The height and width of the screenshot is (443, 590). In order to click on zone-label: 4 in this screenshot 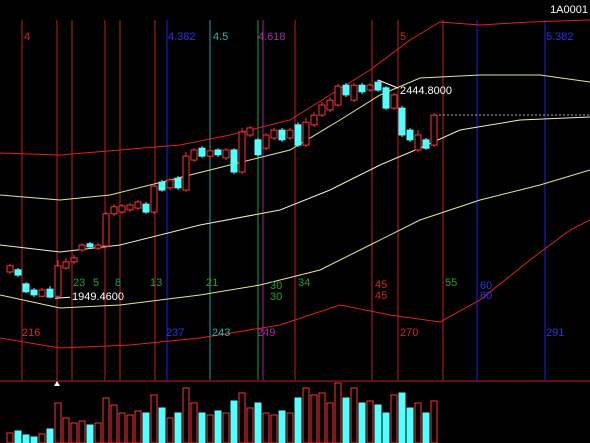, I will do `click(27, 37)`.